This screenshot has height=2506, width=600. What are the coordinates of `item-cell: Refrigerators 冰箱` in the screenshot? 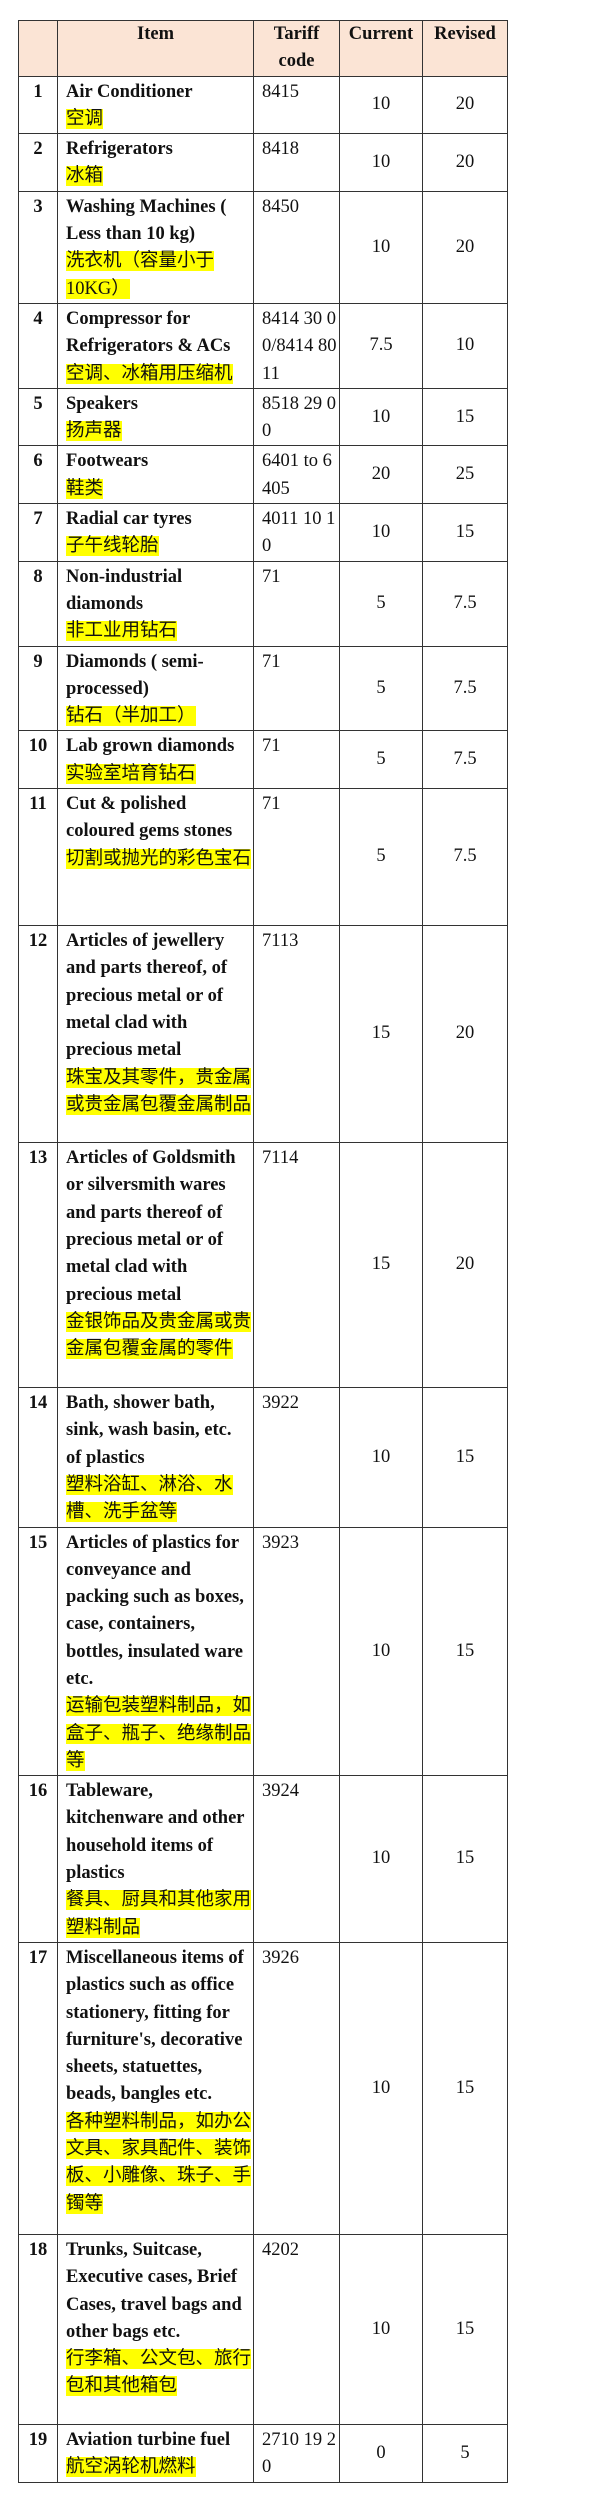 It's located at (155, 162).